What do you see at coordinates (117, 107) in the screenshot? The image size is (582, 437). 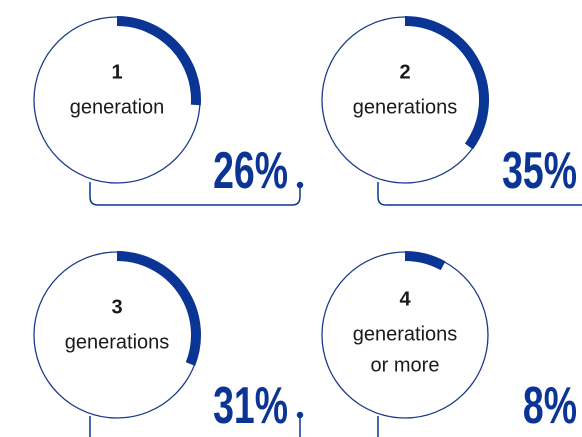 I see `category-label: generation` at bounding box center [117, 107].